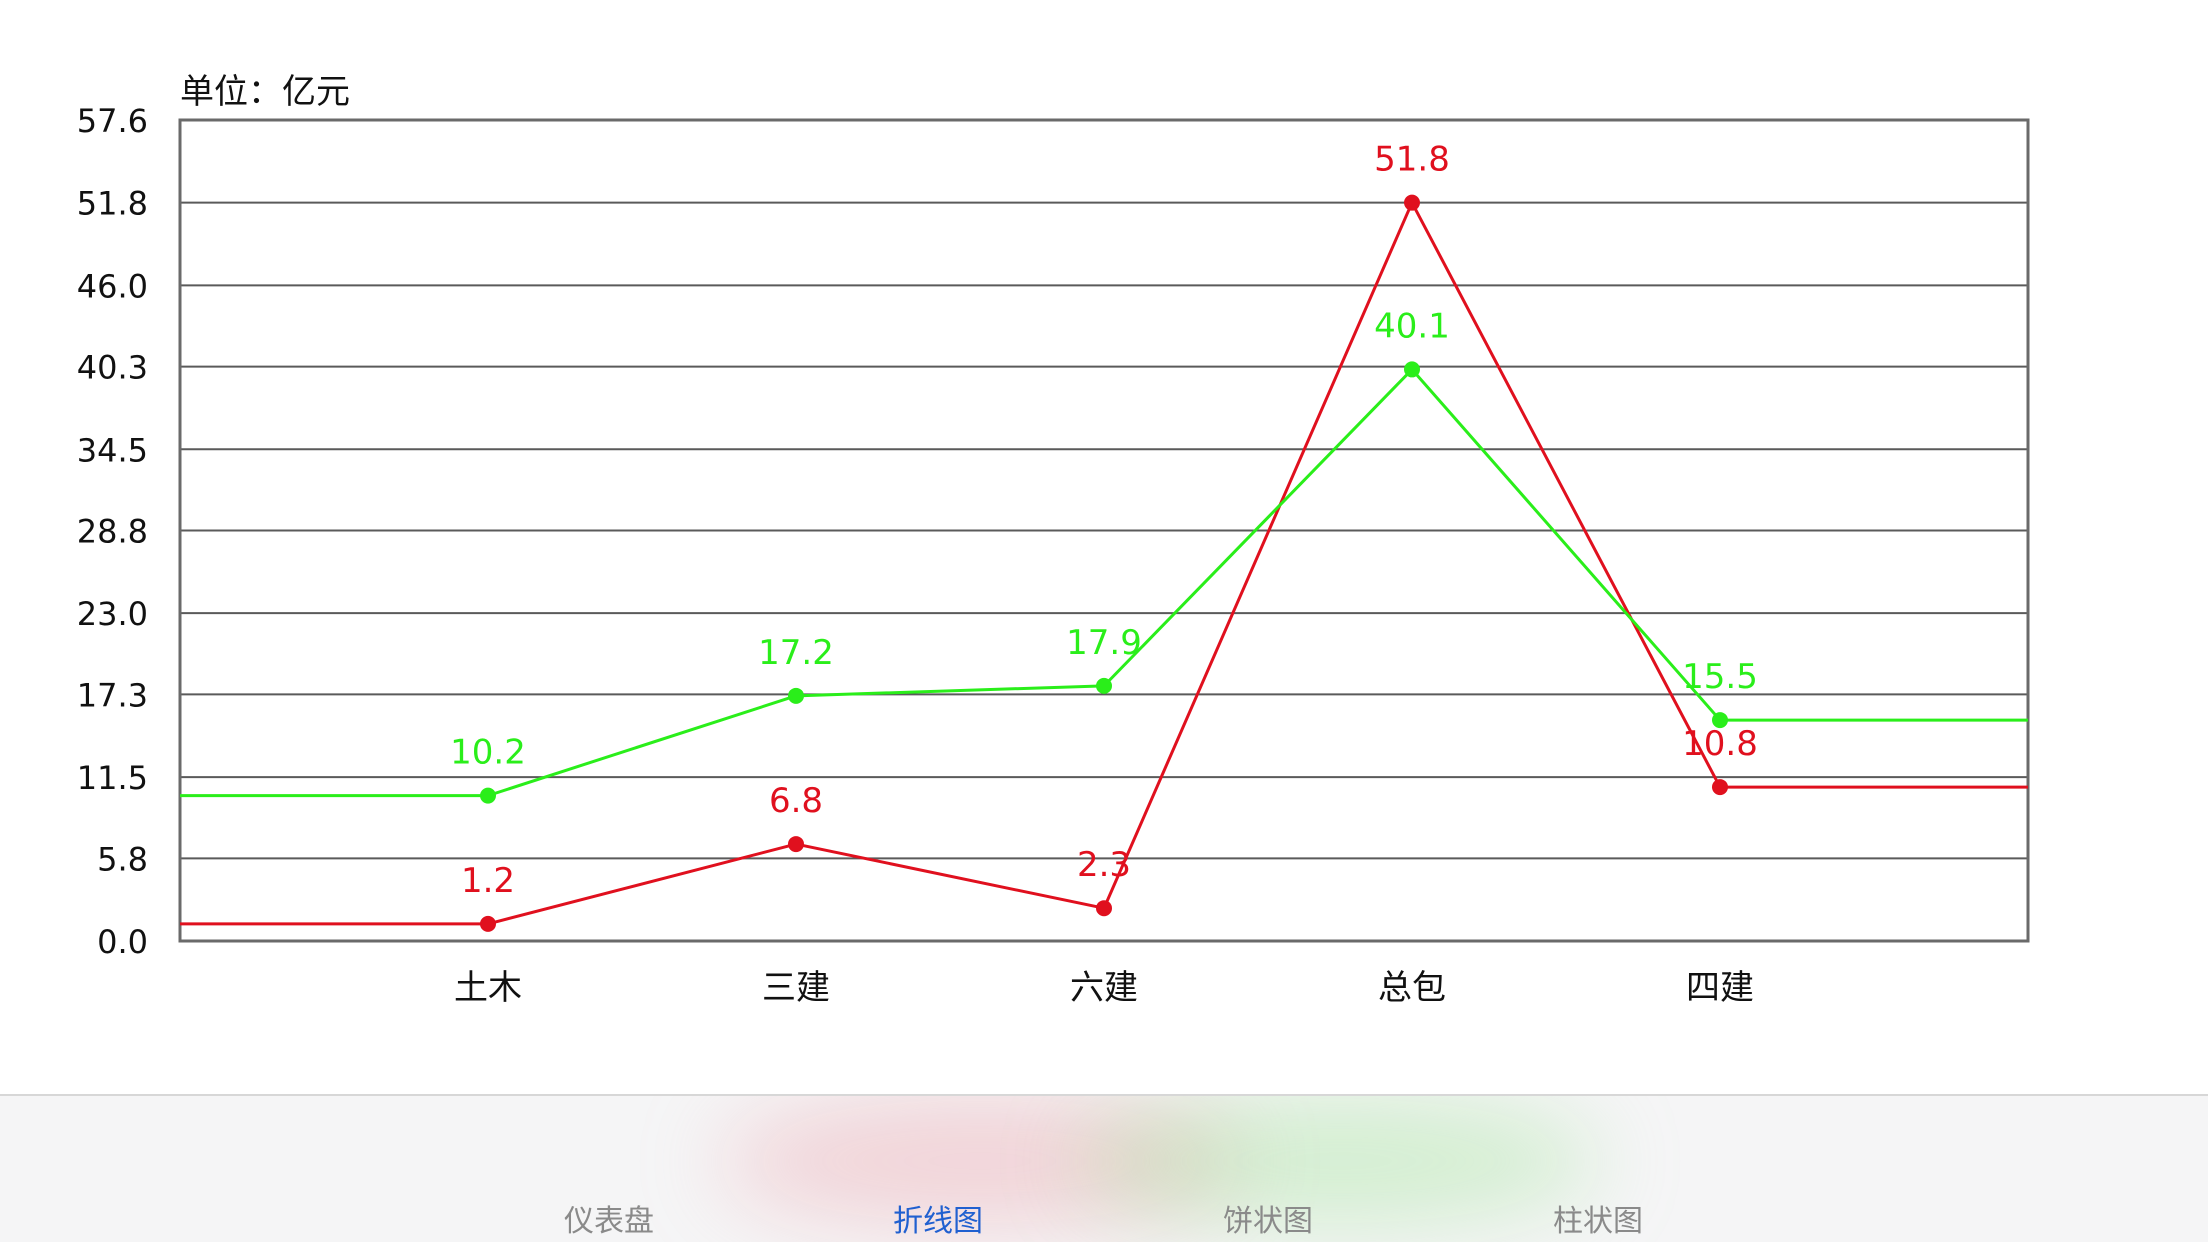  What do you see at coordinates (1412, 988) in the screenshot?
I see `x-tick-label: 总包` at bounding box center [1412, 988].